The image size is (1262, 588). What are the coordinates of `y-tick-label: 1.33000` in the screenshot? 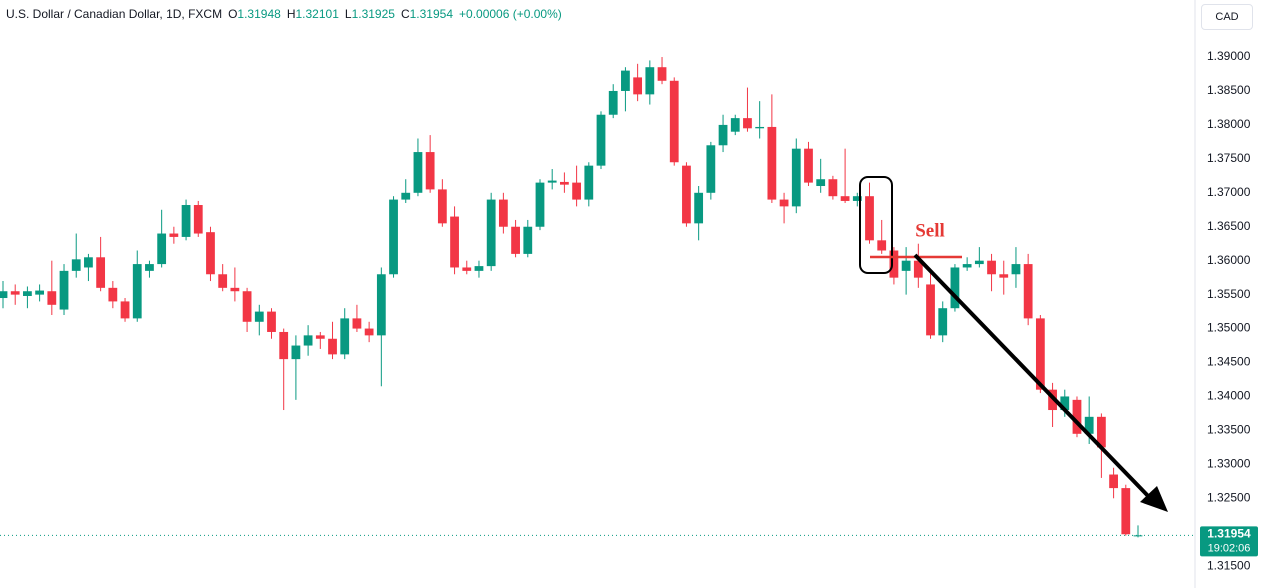 It's located at (1229, 464).